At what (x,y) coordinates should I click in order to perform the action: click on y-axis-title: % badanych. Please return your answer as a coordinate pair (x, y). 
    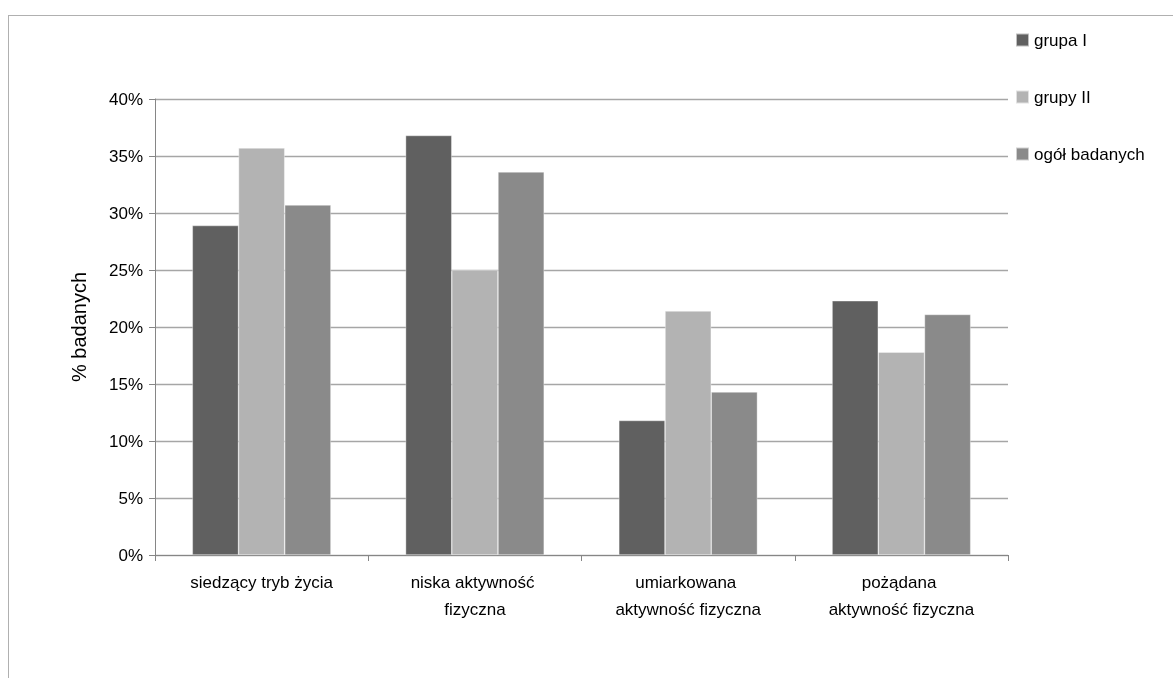
    Looking at the image, I should click on (79, 327).